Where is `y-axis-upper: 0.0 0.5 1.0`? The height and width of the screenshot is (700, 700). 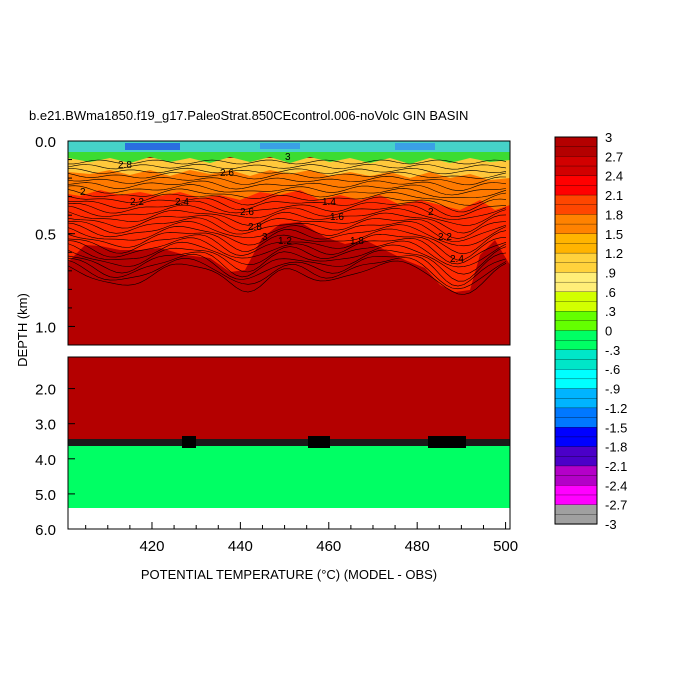
y-axis-upper: 0.0 0.5 1.0 is located at coordinates (55, 240).